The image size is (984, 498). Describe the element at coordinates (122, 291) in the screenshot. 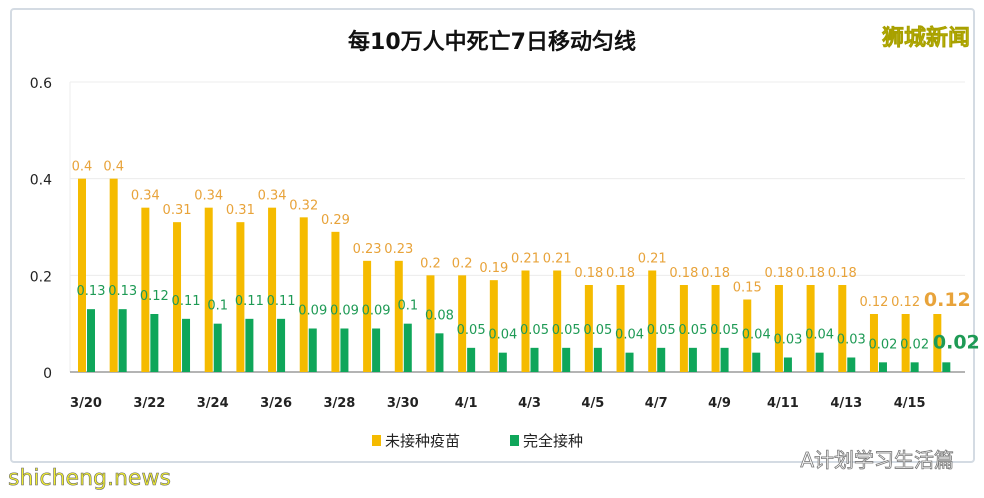

I see `data-label: 0.13` at that location.